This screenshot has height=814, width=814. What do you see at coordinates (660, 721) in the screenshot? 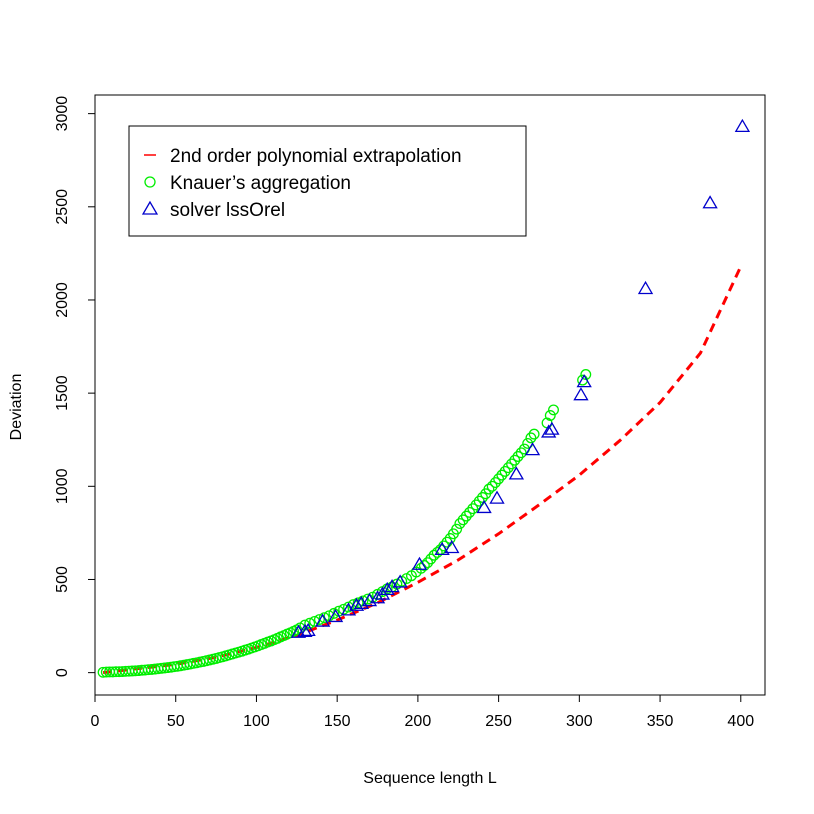
I see `x-tick-label: 350` at bounding box center [660, 721].